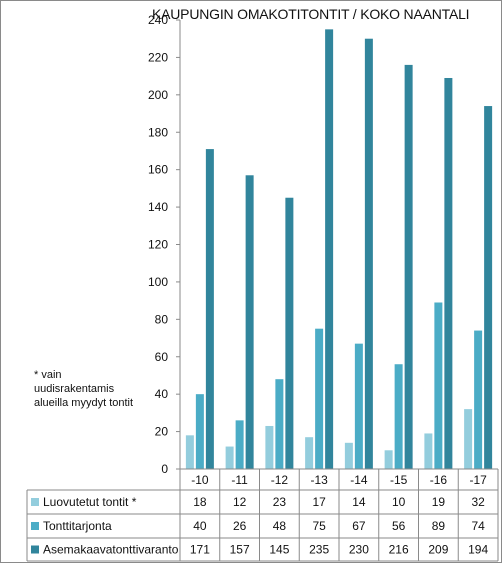 This screenshot has width=502, height=563. What do you see at coordinates (158, 20) in the screenshot?
I see `y-tick-label: 240` at bounding box center [158, 20].